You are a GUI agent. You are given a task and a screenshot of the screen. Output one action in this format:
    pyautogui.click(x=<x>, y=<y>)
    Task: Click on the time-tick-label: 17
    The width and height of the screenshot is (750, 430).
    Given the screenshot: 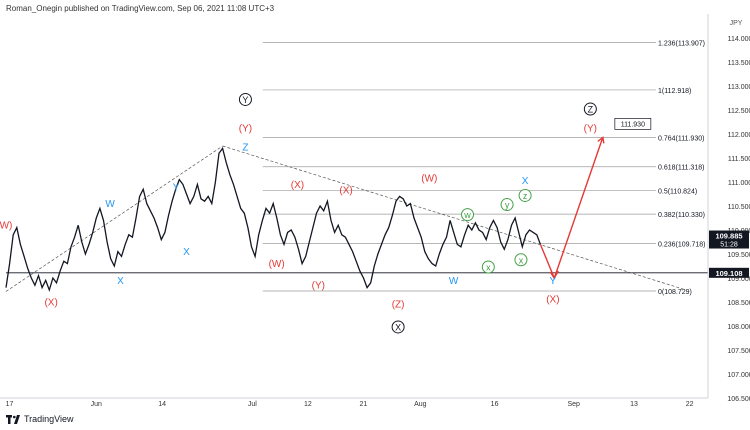 What is the action you would take?
    pyautogui.click(x=10, y=404)
    